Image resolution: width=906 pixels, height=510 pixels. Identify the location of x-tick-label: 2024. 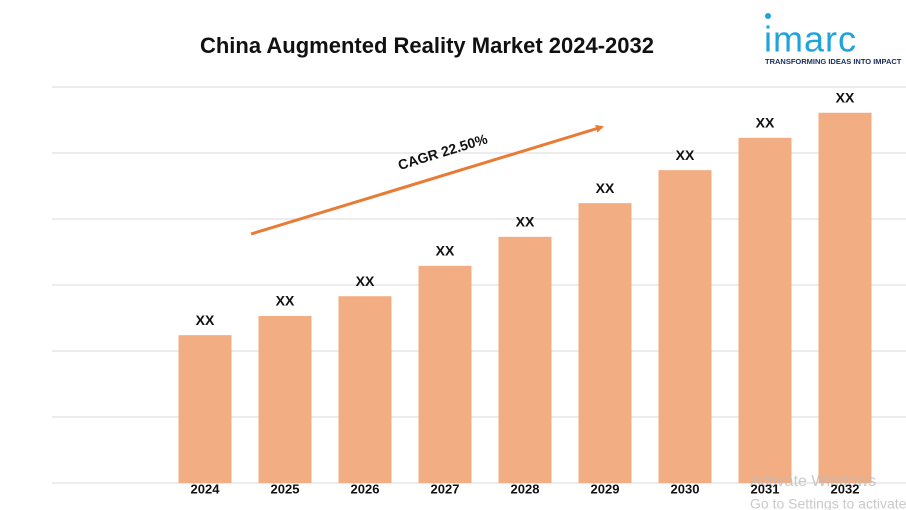
(206, 488).